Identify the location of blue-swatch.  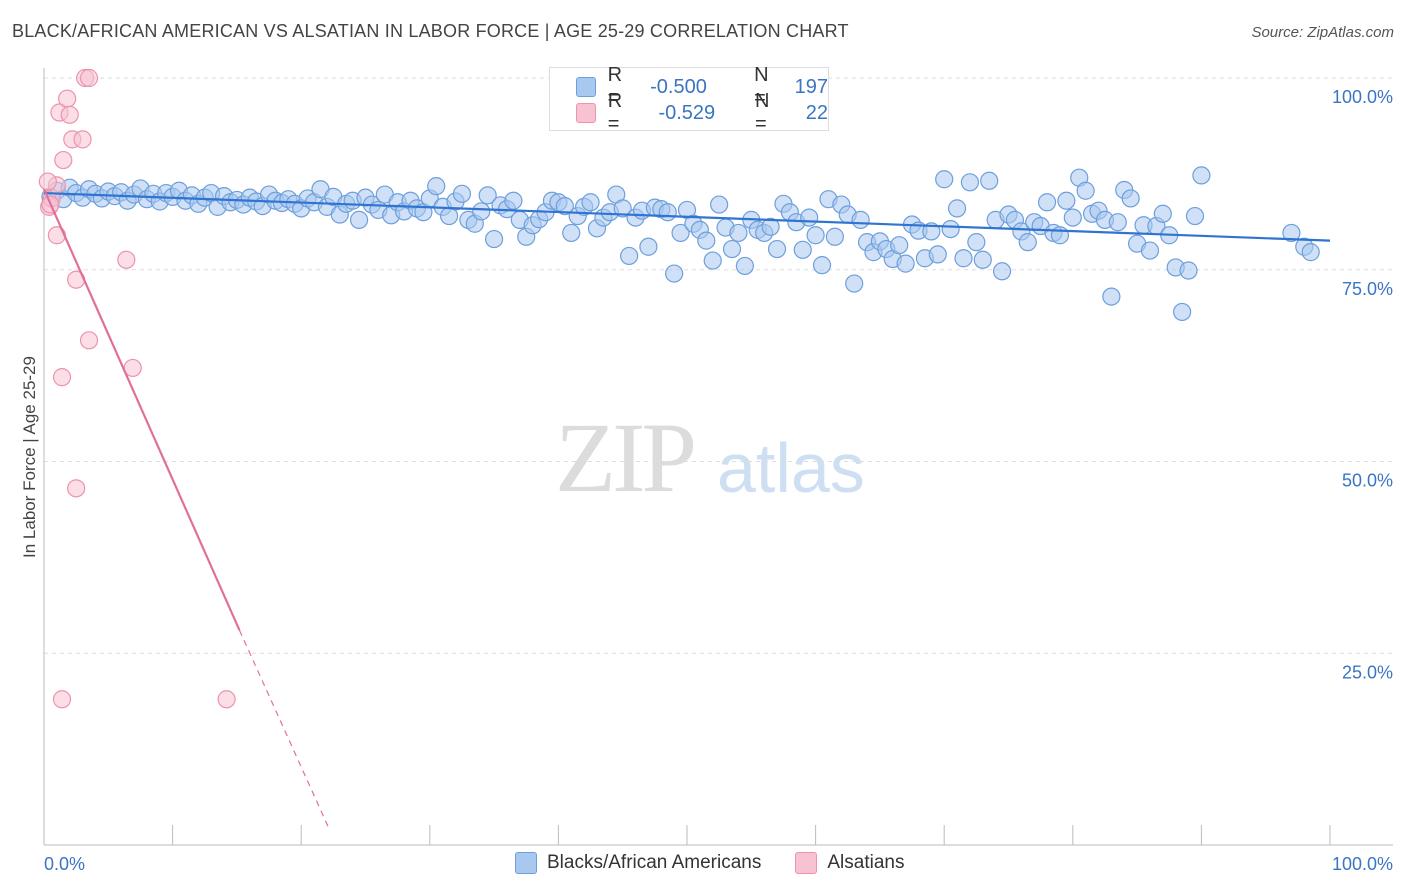
(586, 87).